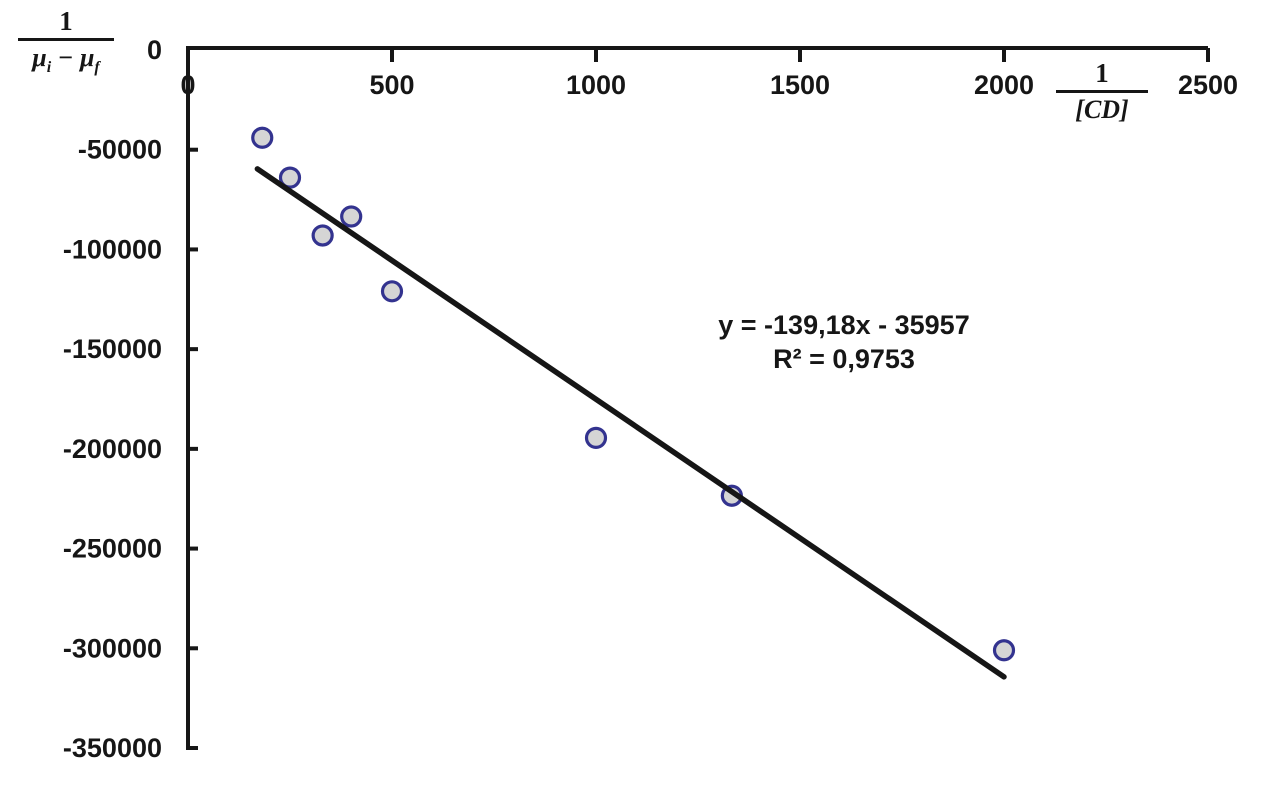  I want to click on y-axis-title-denominator: μi − μf, so click(66, 61).